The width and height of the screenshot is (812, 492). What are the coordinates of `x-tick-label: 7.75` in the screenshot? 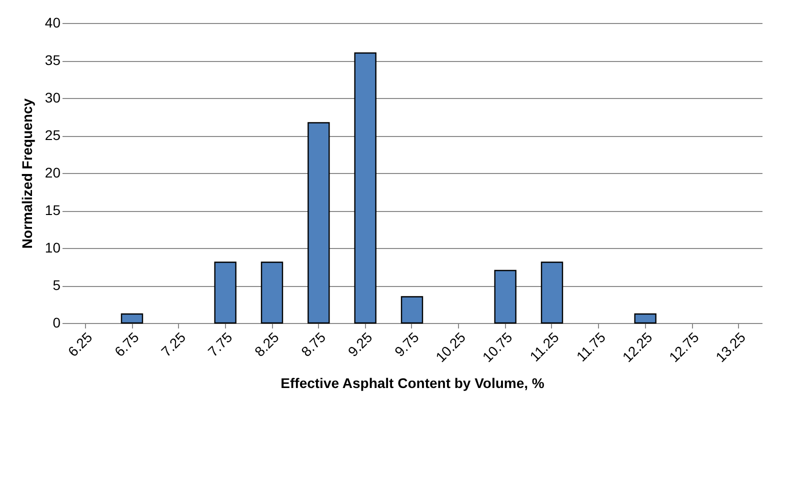 It's located at (220, 344).